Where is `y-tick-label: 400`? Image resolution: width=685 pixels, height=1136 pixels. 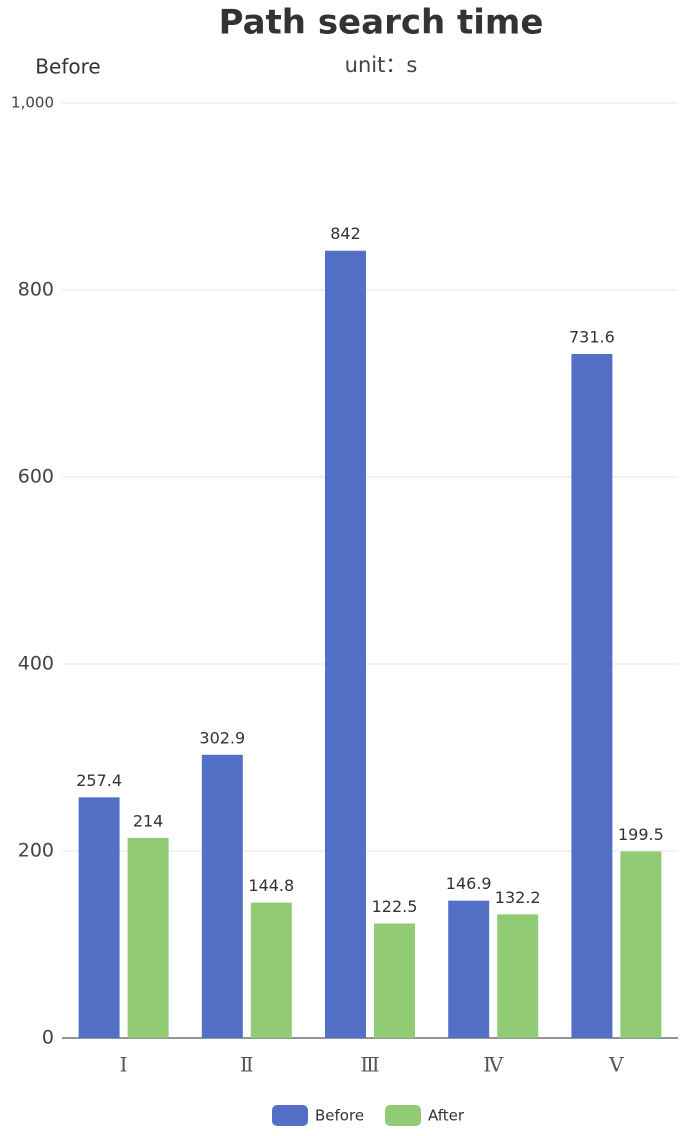
y-tick-label: 400 is located at coordinates (36, 664).